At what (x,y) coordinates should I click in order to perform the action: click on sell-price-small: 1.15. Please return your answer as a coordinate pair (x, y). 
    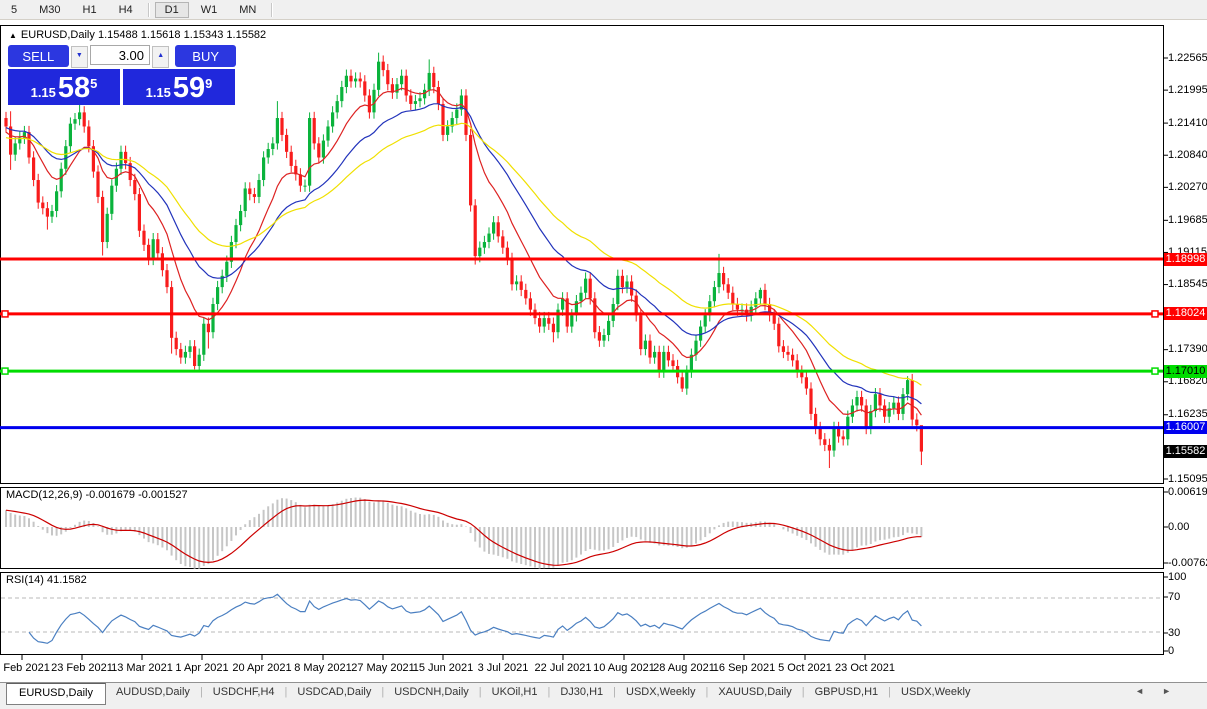
    Looking at the image, I should click on (43, 92).